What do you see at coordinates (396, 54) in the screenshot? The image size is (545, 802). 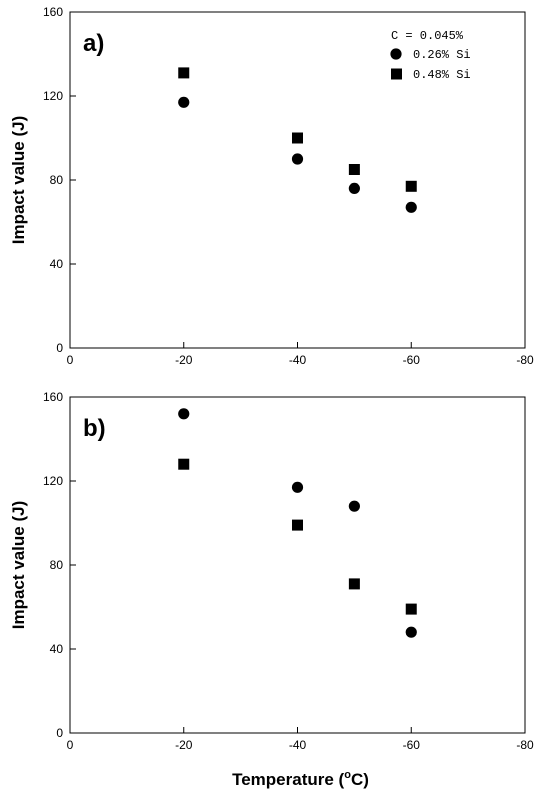 I see `legend-marker-circle` at bounding box center [396, 54].